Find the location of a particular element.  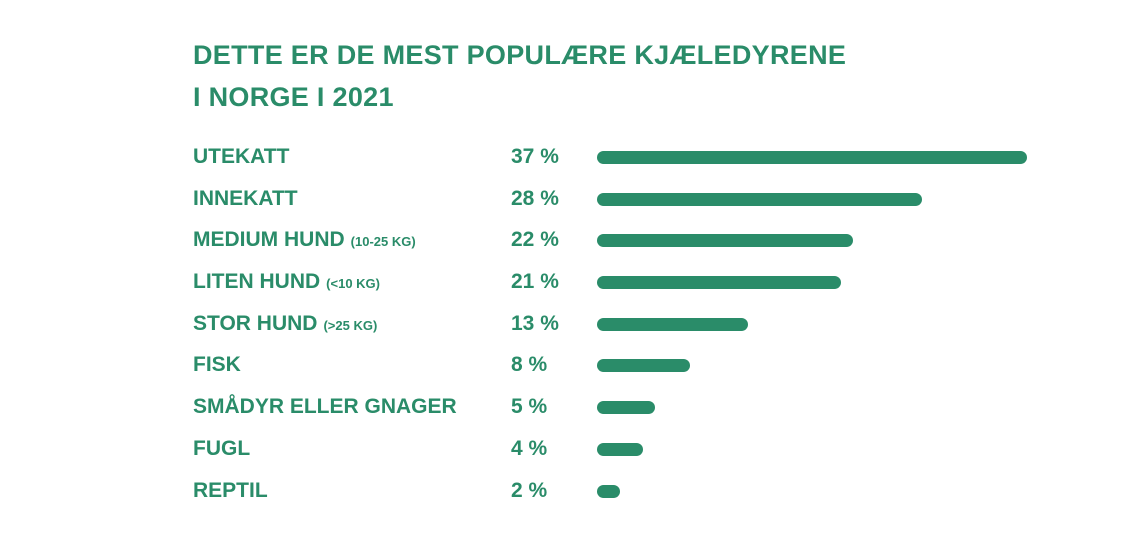

bar-row: FISK 8 % is located at coordinates (623, 365).